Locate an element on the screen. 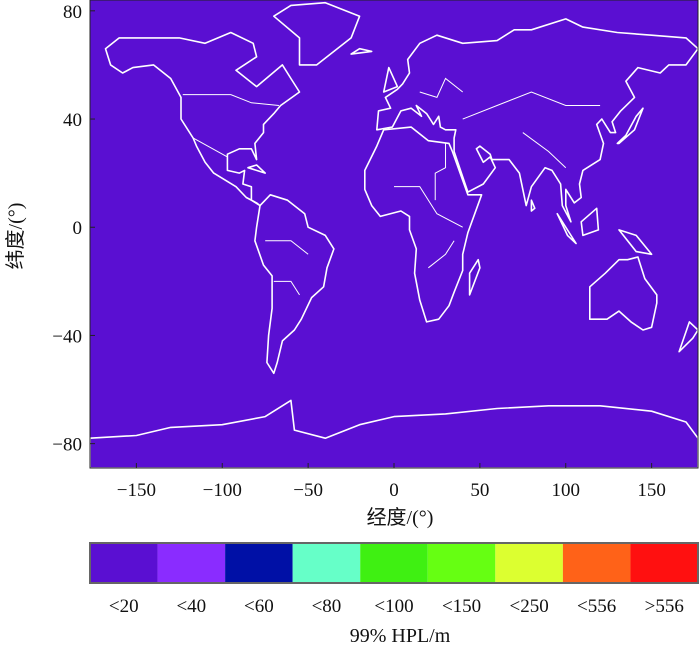 Image resolution: width=700 pixels, height=648 pixels. colorbar-tick-label: <40 is located at coordinates (191, 606).